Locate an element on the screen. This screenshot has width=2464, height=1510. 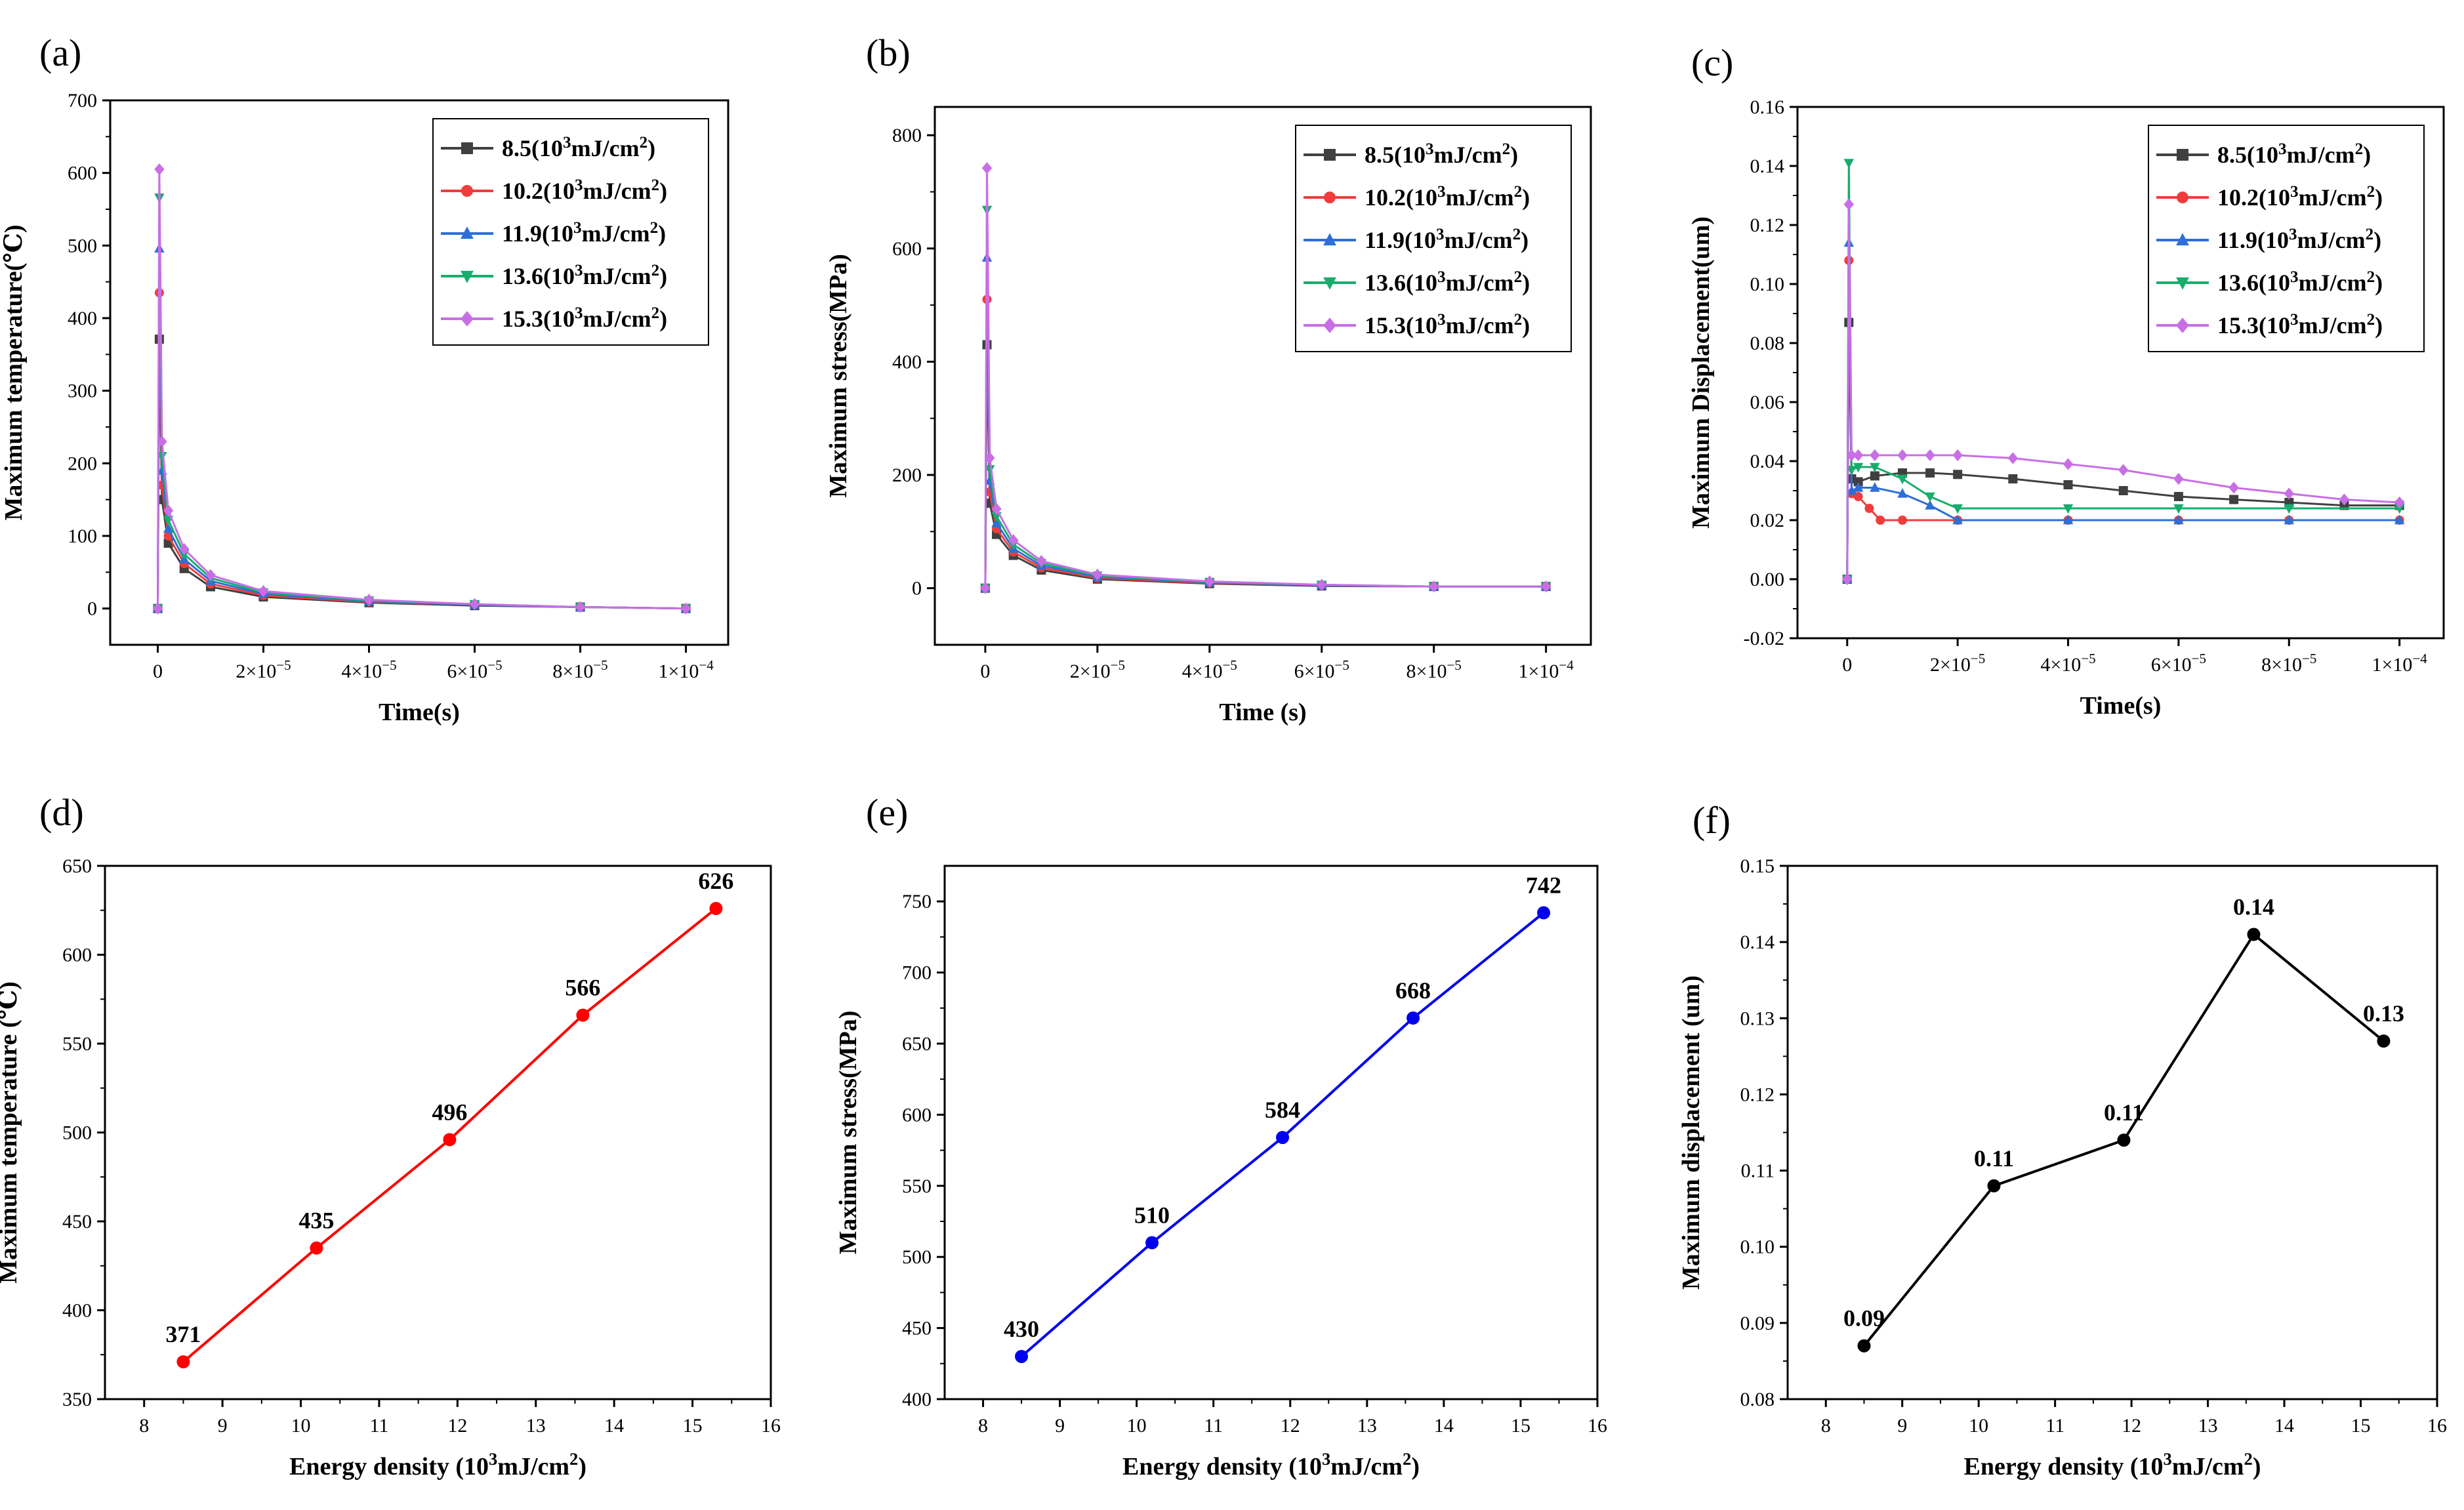
data-label: 0.09 is located at coordinates (1864, 1319).